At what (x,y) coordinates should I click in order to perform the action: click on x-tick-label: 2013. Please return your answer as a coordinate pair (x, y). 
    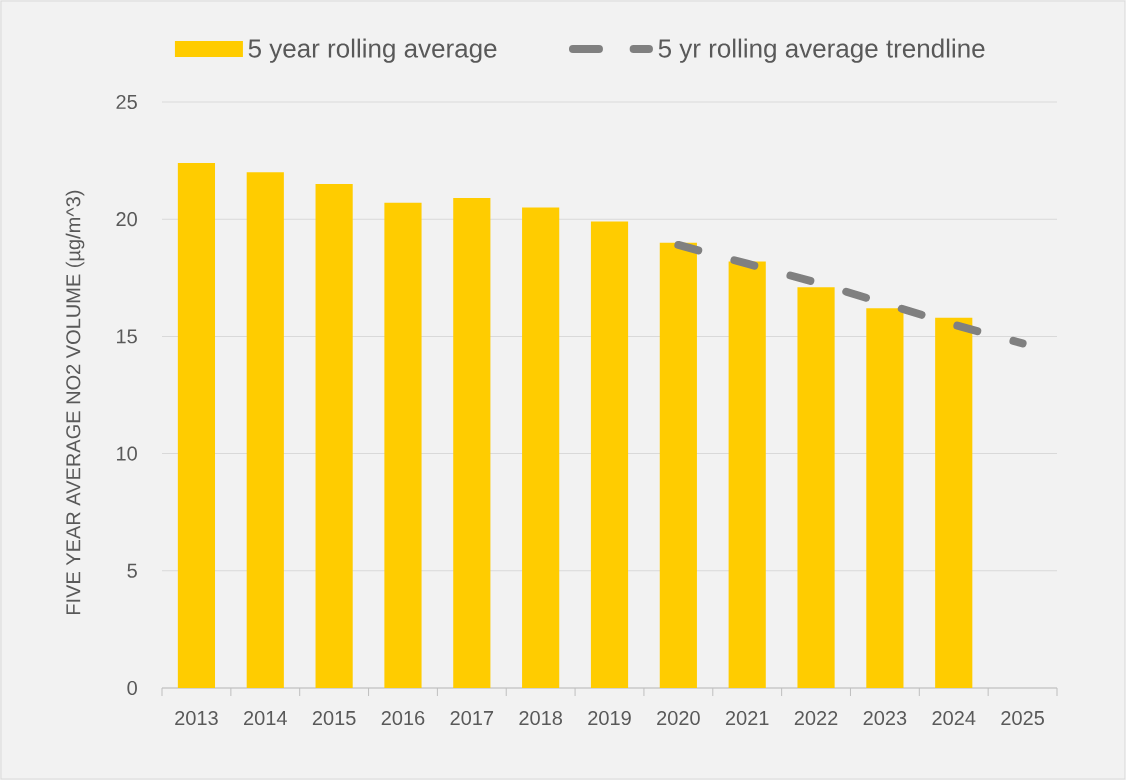
    Looking at the image, I should click on (196, 718).